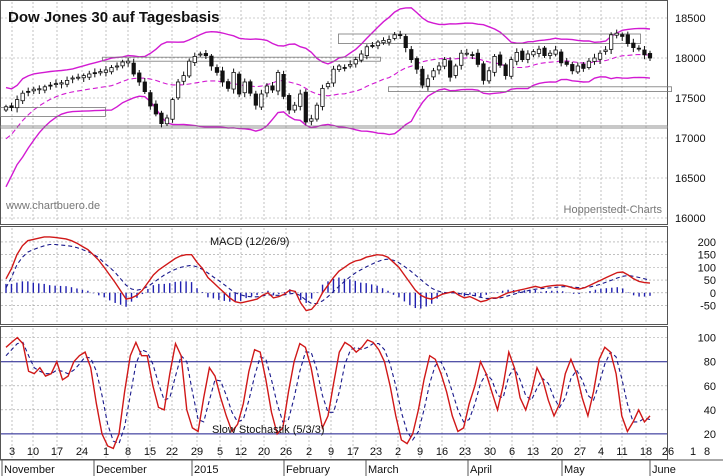 This screenshot has height=476, width=723. Describe the element at coordinates (713, 294) in the screenshot. I see `macd-y-tick-label: 0` at that location.